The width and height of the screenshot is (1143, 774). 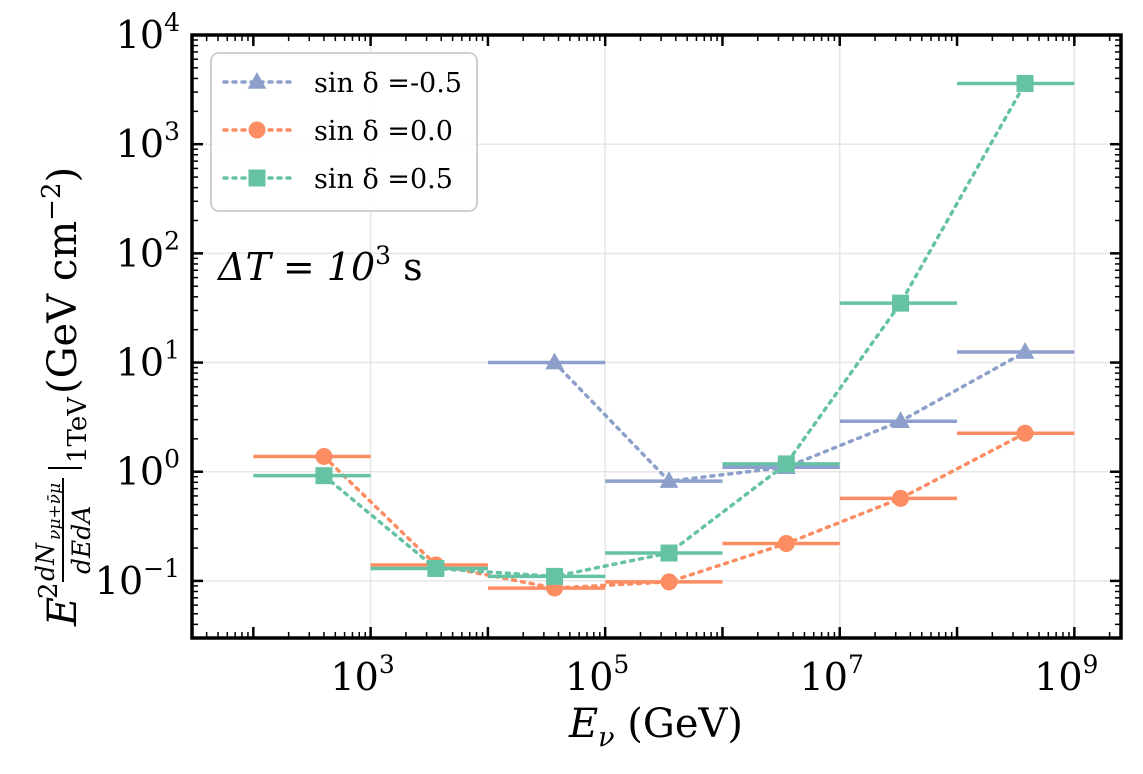 What do you see at coordinates (679, 724) in the screenshot?
I see `x-label-unit: (GeV)` at bounding box center [679, 724].